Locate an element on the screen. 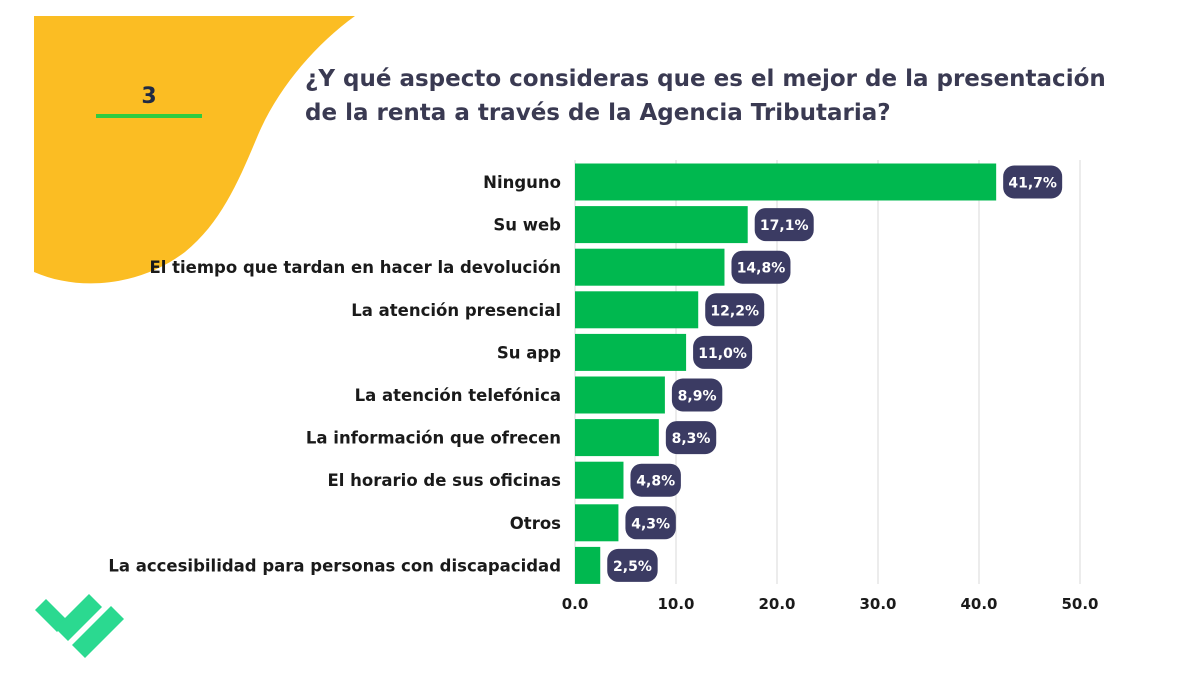 The width and height of the screenshot is (1200, 675). value-label: 4,3% is located at coordinates (650, 524).